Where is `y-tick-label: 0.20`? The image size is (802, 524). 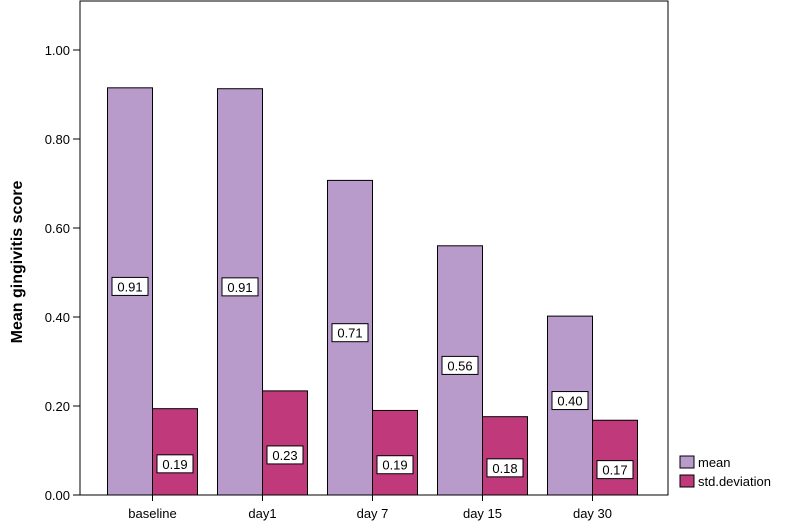 y-tick-label: 0.20 is located at coordinates (57, 406).